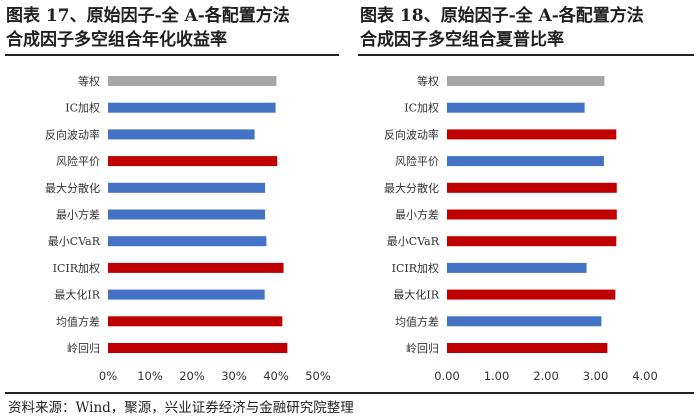 Image resolution: width=700 pixels, height=418 pixels. Describe the element at coordinates (148, 16) in the screenshot. I see `chart-title-left-line-1: 图表 17、原始因子-全 A-各配置方法` at that location.